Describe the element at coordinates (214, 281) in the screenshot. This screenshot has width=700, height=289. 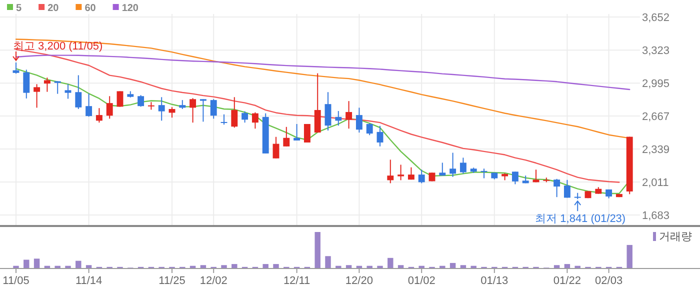
I see `x-tick-label: 12/02` at that location.